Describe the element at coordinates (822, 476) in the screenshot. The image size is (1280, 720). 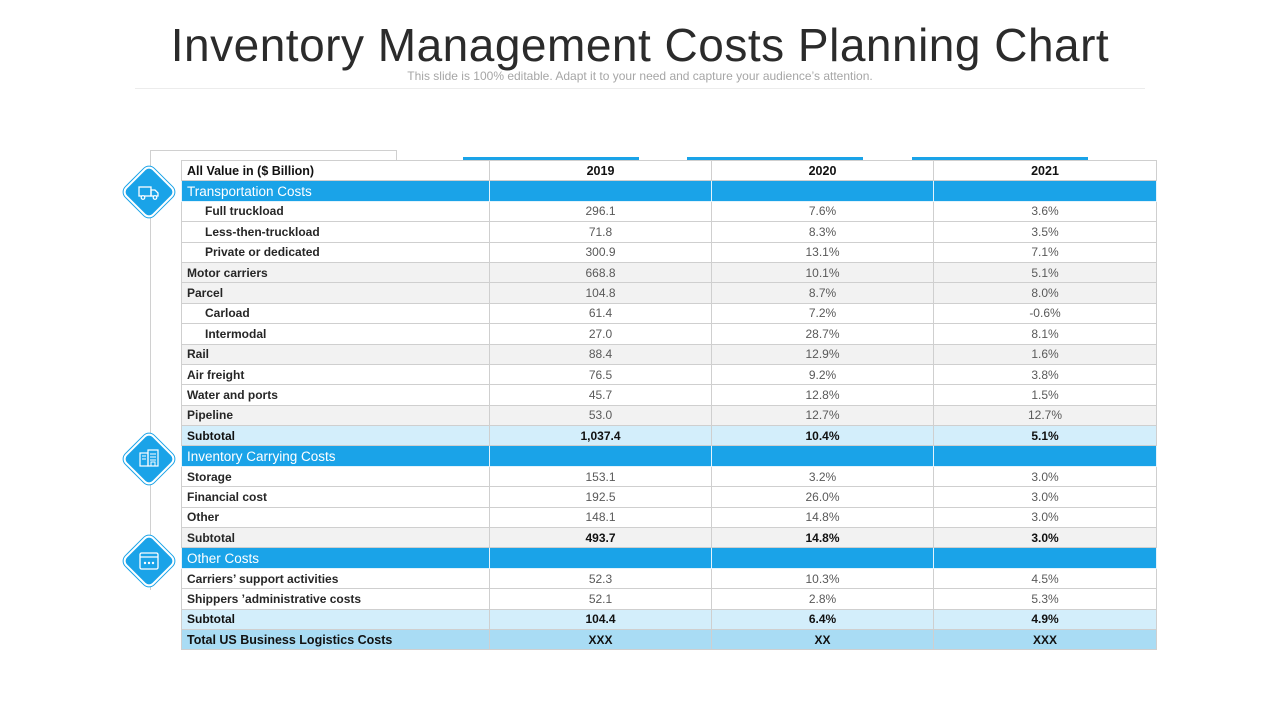
I see `table-cell: 3.2%` at that location.